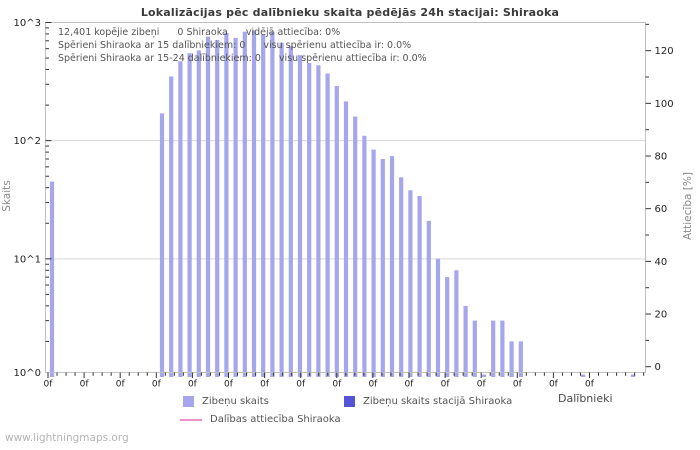  I want to click on y2-tick-label: 80, so click(661, 157).